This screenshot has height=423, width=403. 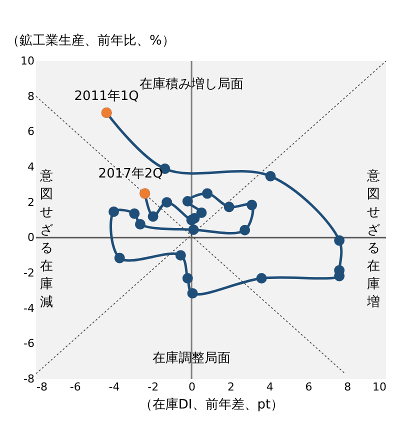 I want to click on y-tick-label: 0, so click(x=31, y=237).